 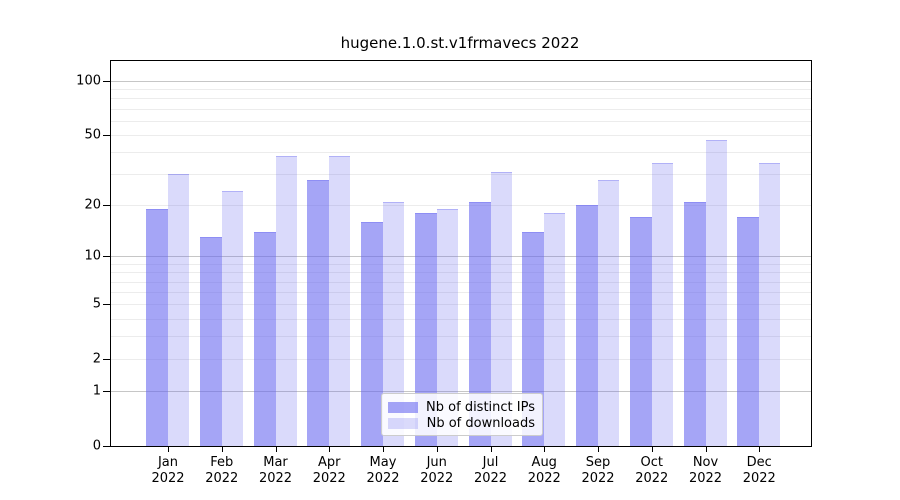 I want to click on bar-ips-dec, so click(x=748, y=331).